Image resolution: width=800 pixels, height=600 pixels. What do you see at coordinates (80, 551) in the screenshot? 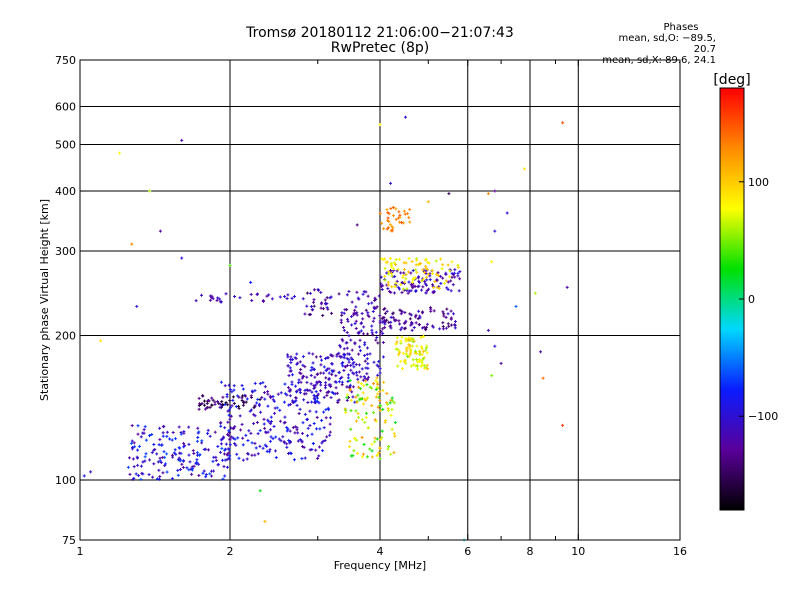
I see `x-tick-label: 1` at bounding box center [80, 551].